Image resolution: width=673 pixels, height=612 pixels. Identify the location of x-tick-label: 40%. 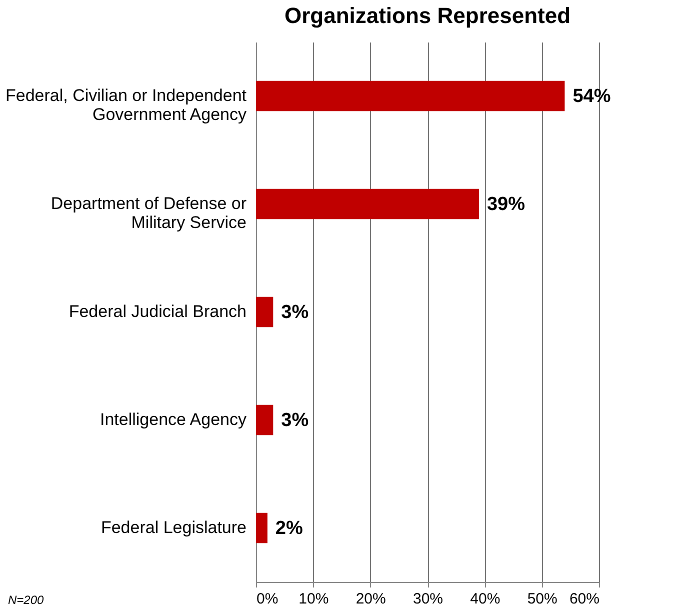
(485, 599).